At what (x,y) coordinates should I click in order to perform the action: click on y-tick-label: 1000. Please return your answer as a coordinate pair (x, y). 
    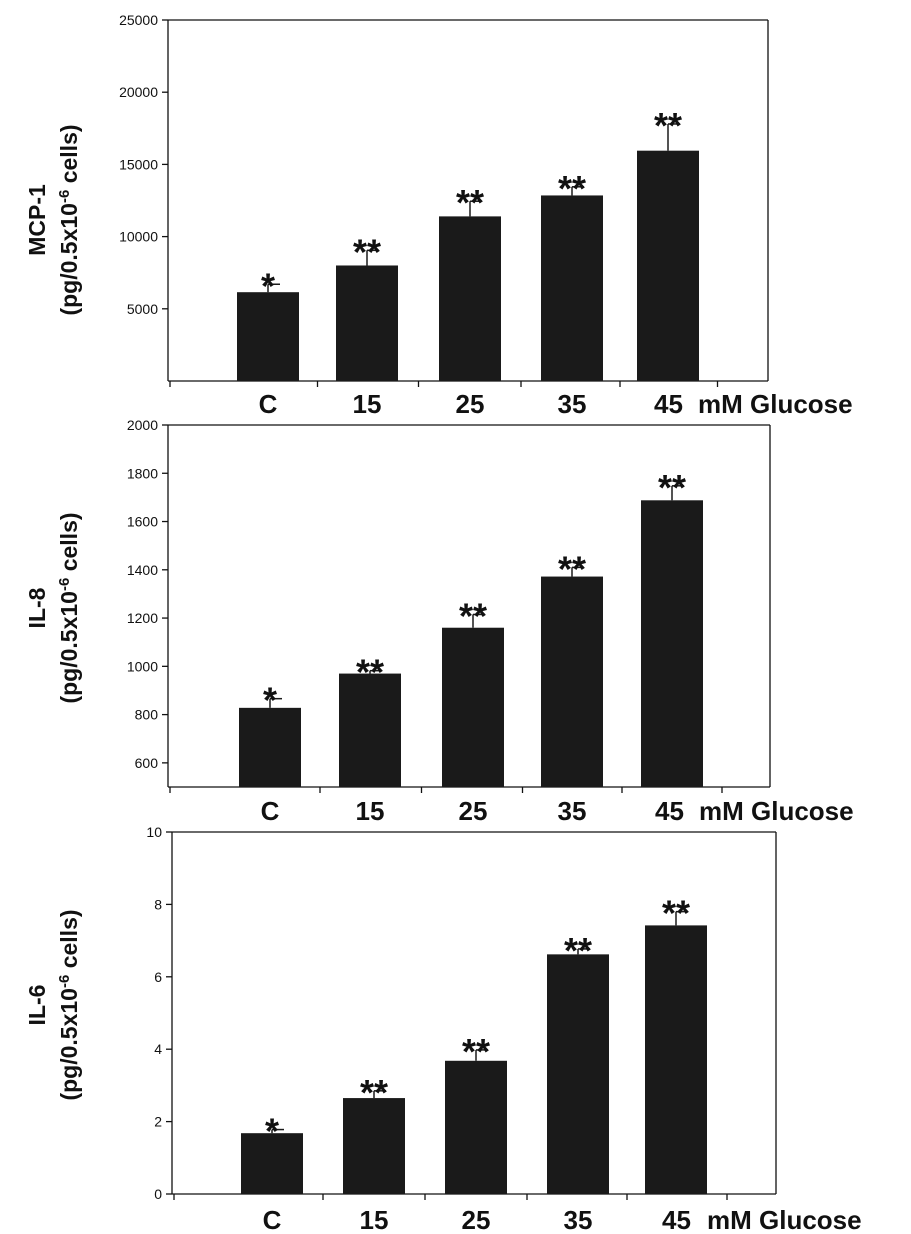
    Looking at the image, I should click on (142, 666).